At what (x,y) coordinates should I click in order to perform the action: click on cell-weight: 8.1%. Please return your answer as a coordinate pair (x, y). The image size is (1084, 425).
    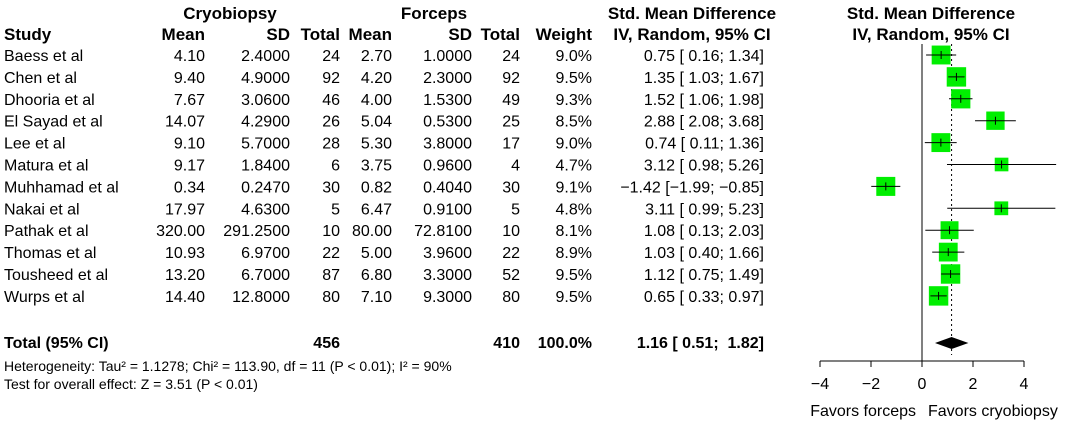
    Looking at the image, I should click on (574, 231).